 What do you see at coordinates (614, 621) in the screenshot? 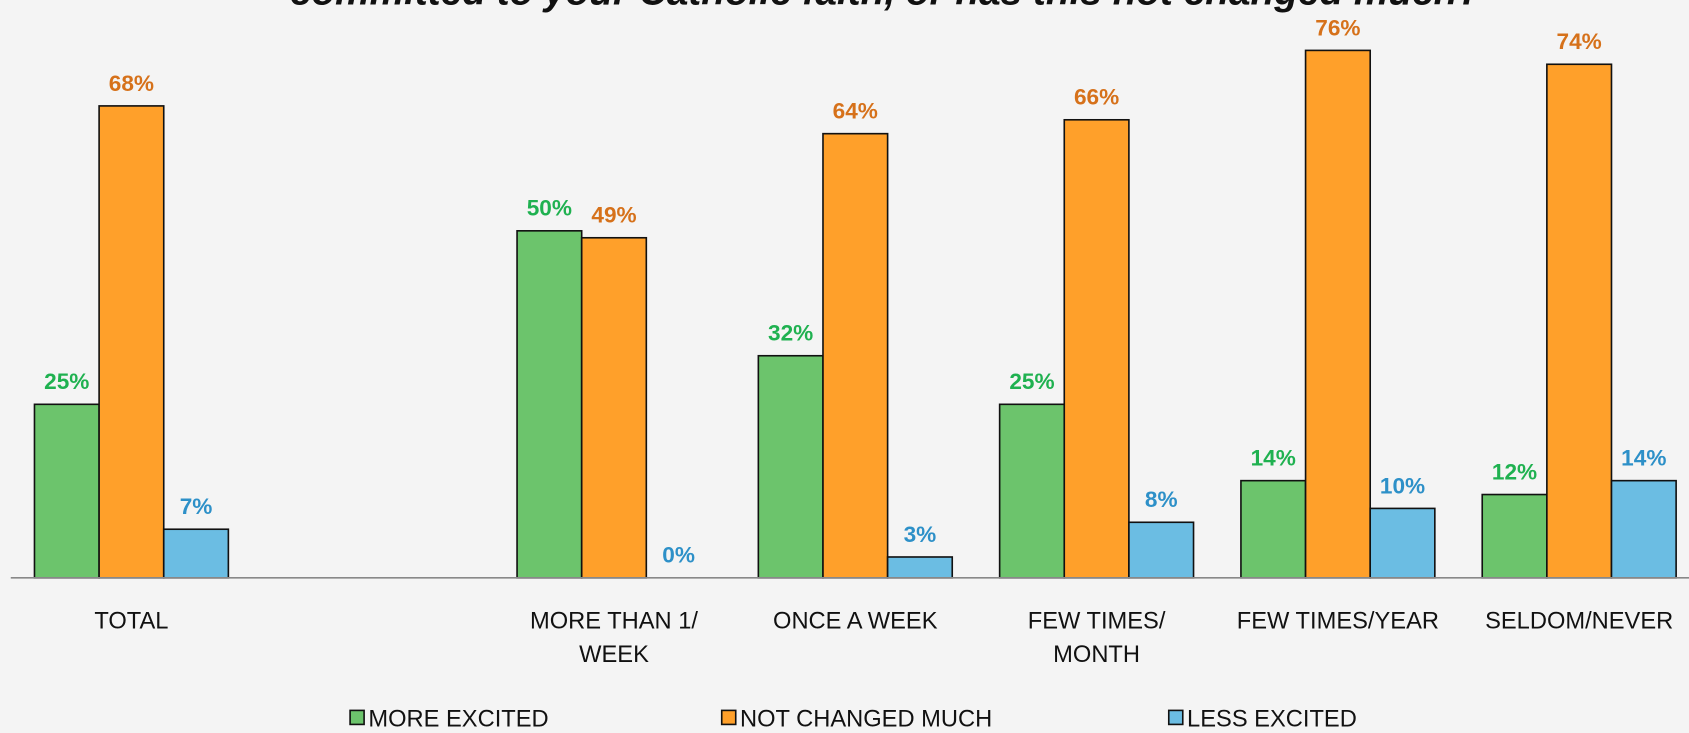
I see `x-tick-label-line: MORE THAN 1/` at bounding box center [614, 621].